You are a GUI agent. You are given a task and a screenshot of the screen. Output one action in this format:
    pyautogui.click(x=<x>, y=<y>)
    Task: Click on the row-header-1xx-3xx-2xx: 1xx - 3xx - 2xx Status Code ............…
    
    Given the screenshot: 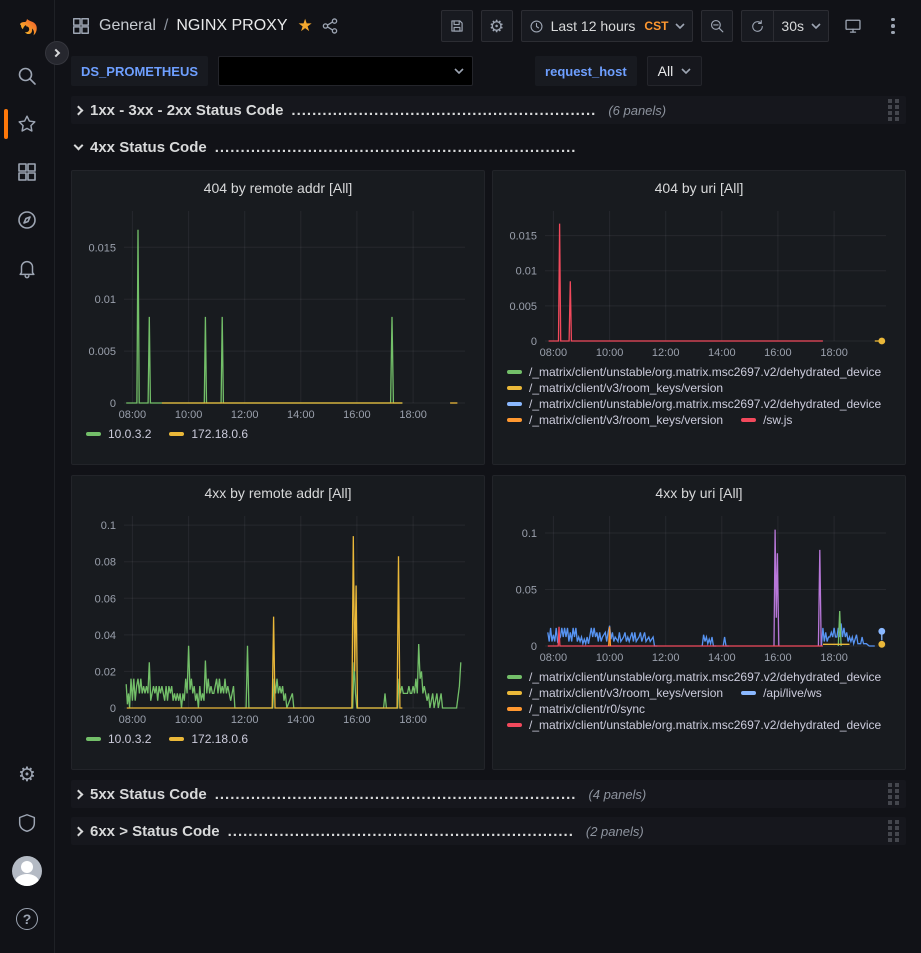 What is the action you would take?
    pyautogui.click(x=488, y=110)
    